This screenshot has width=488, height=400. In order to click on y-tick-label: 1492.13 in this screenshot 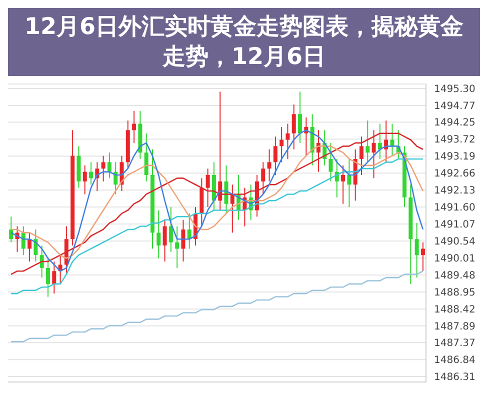, I will do `click(455, 191)`.